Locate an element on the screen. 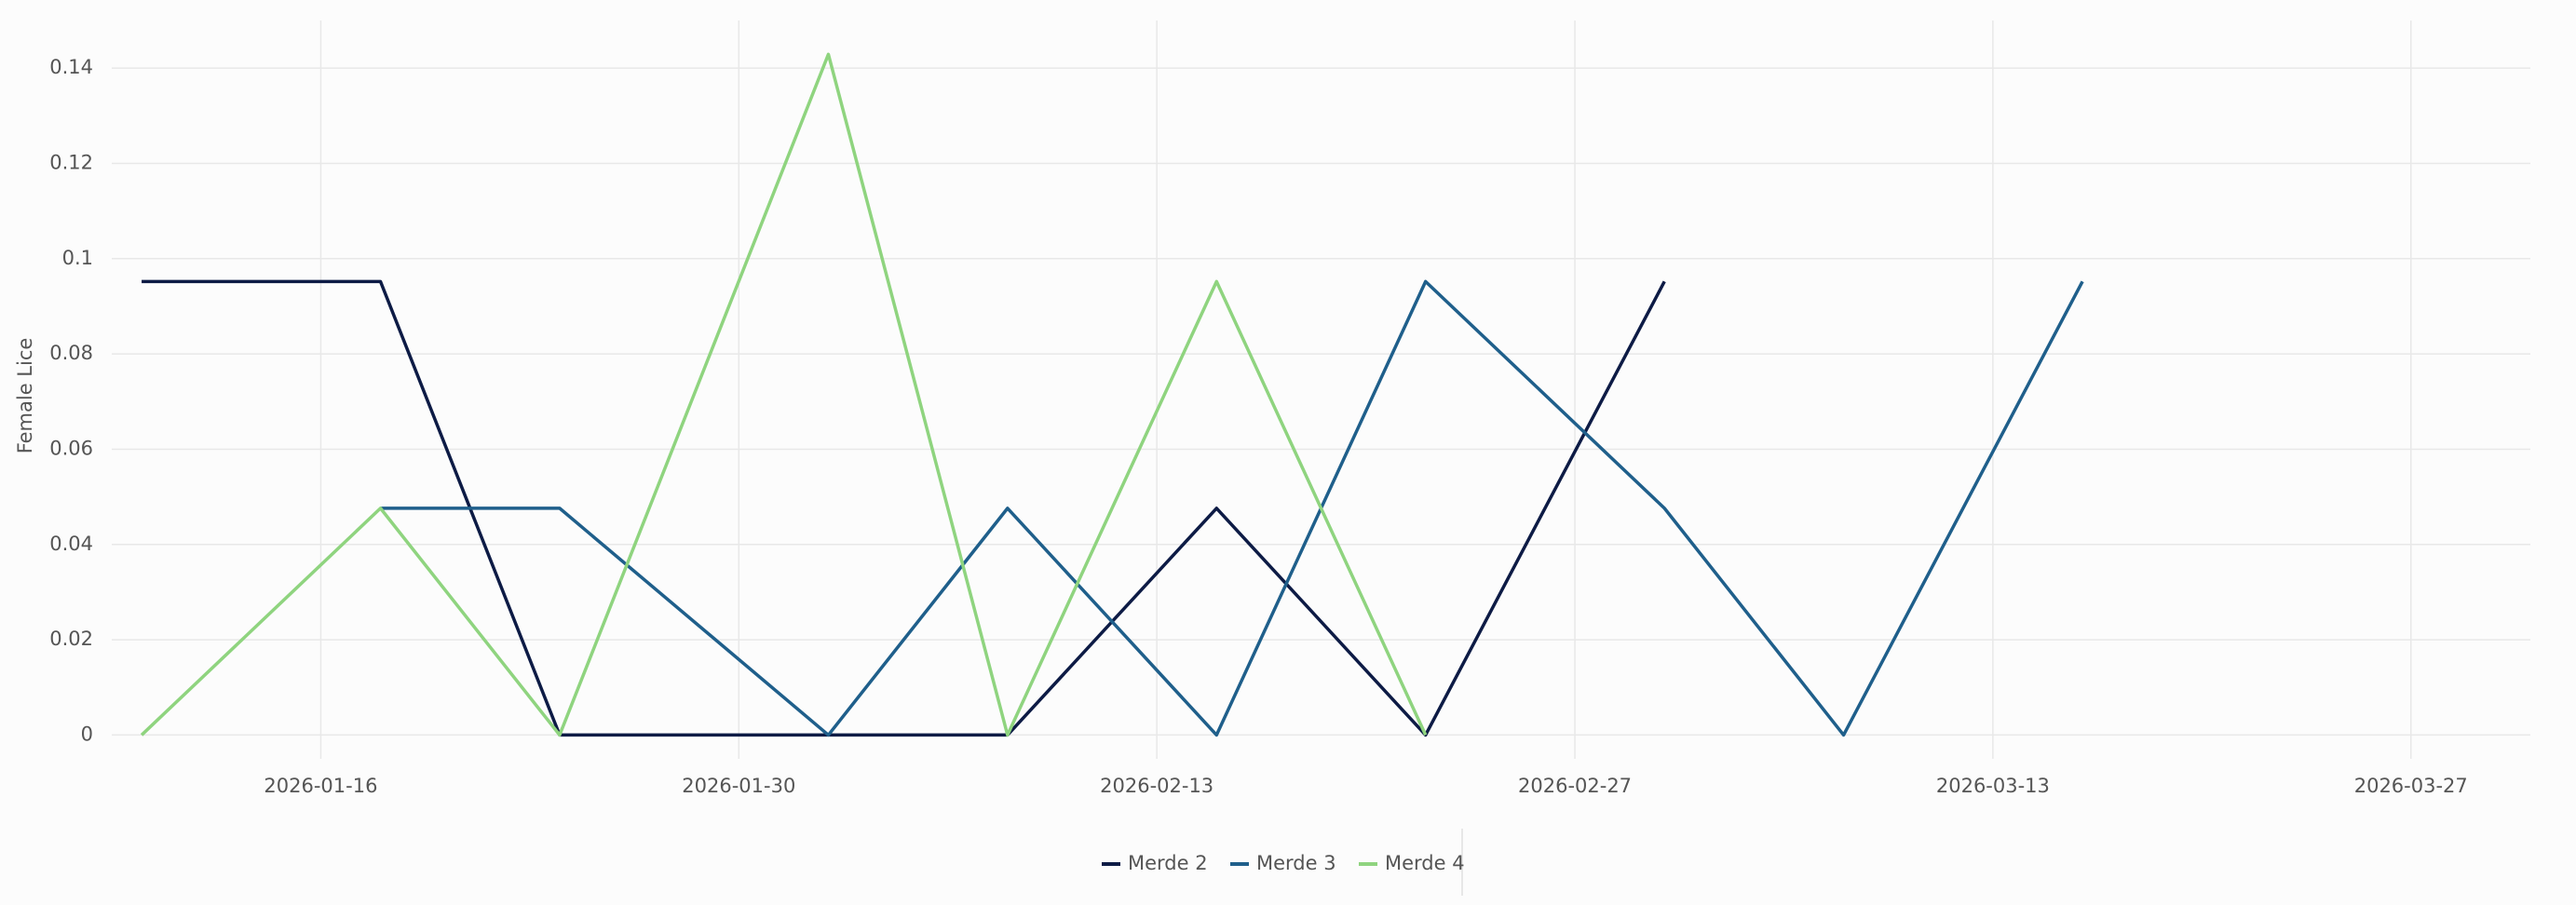 This screenshot has height=905, width=2576. x-tick-label: 2026-03-27 is located at coordinates (2411, 786).